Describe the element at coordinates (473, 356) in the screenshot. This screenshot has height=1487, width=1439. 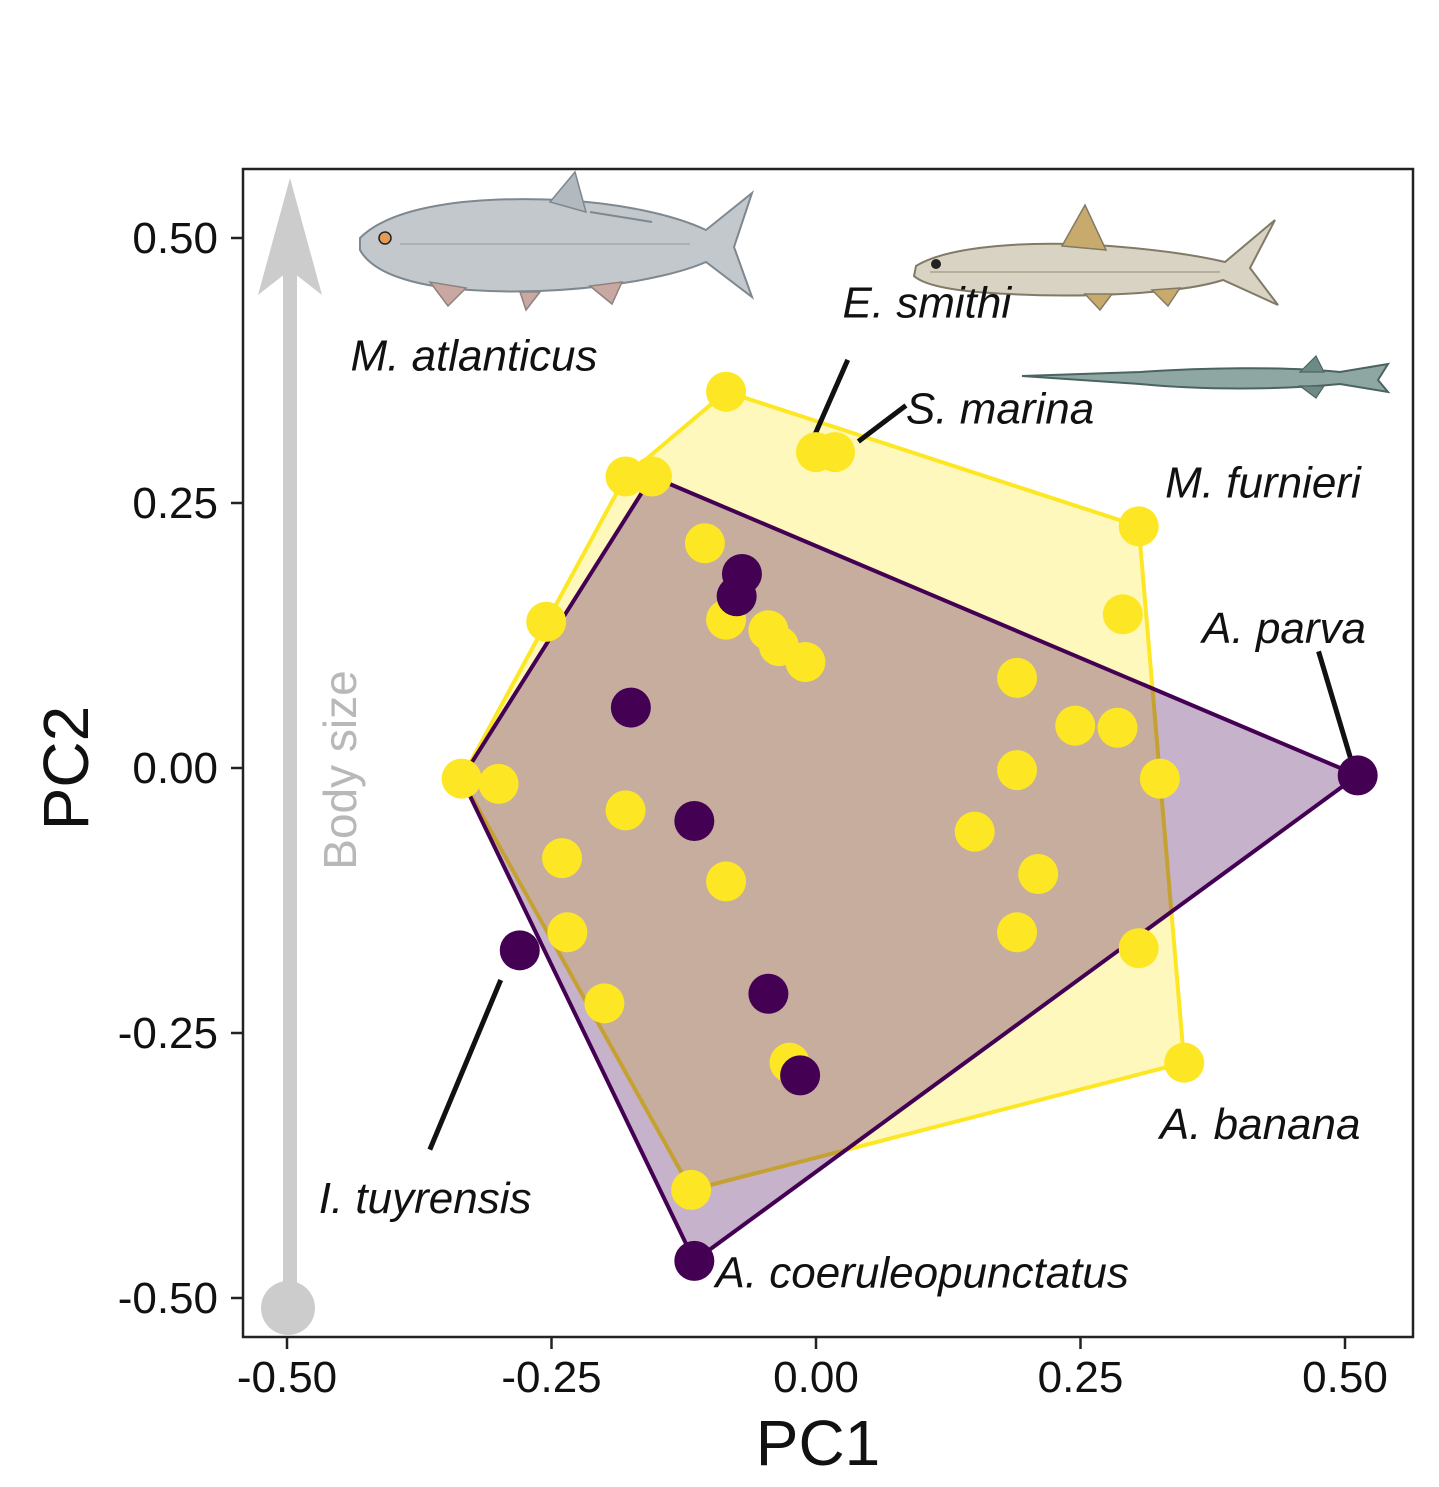
I see `species-label-1: M. atlanticus` at that location.